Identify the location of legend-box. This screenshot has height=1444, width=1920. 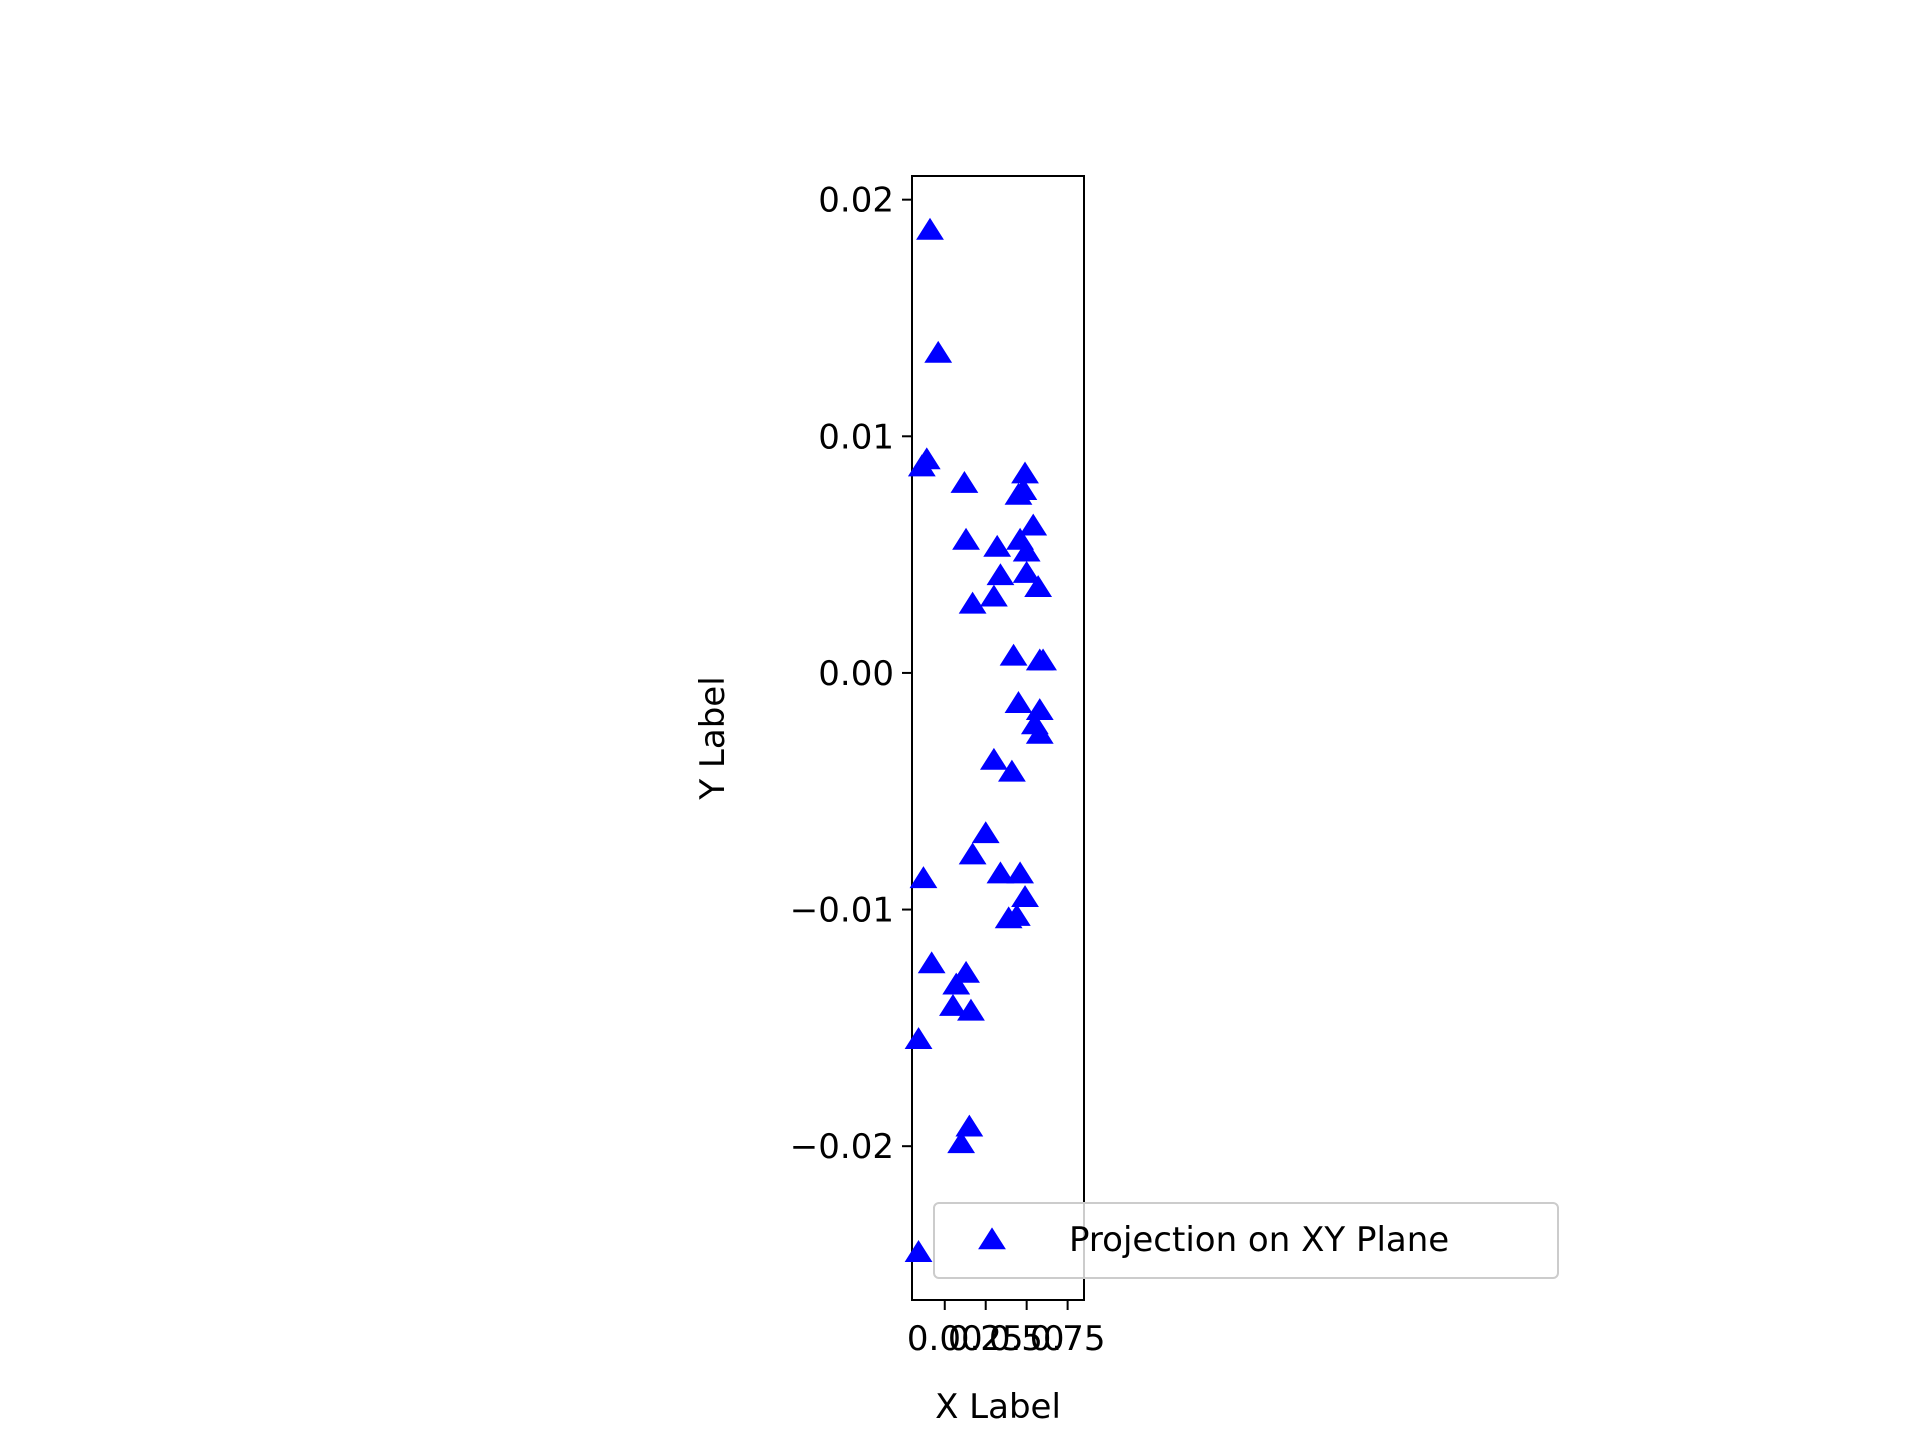
(1246, 1240).